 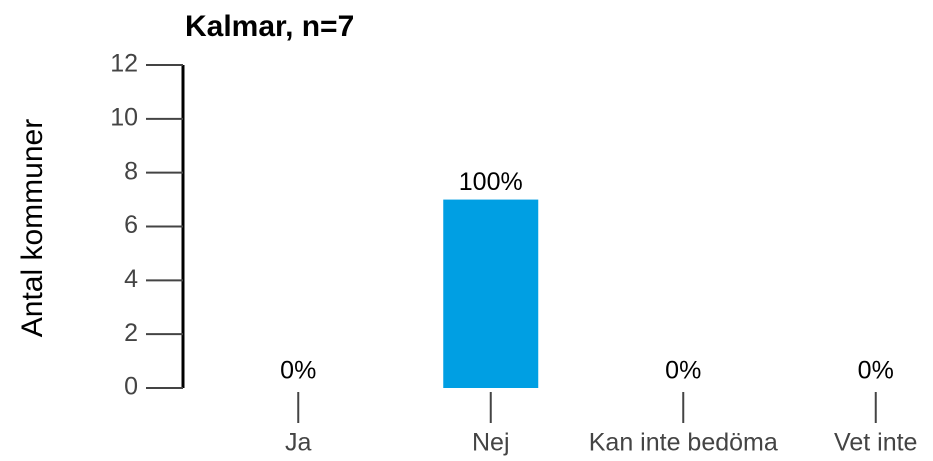 I want to click on x-tick-label: Kan inte bedöma, so click(x=683, y=443).